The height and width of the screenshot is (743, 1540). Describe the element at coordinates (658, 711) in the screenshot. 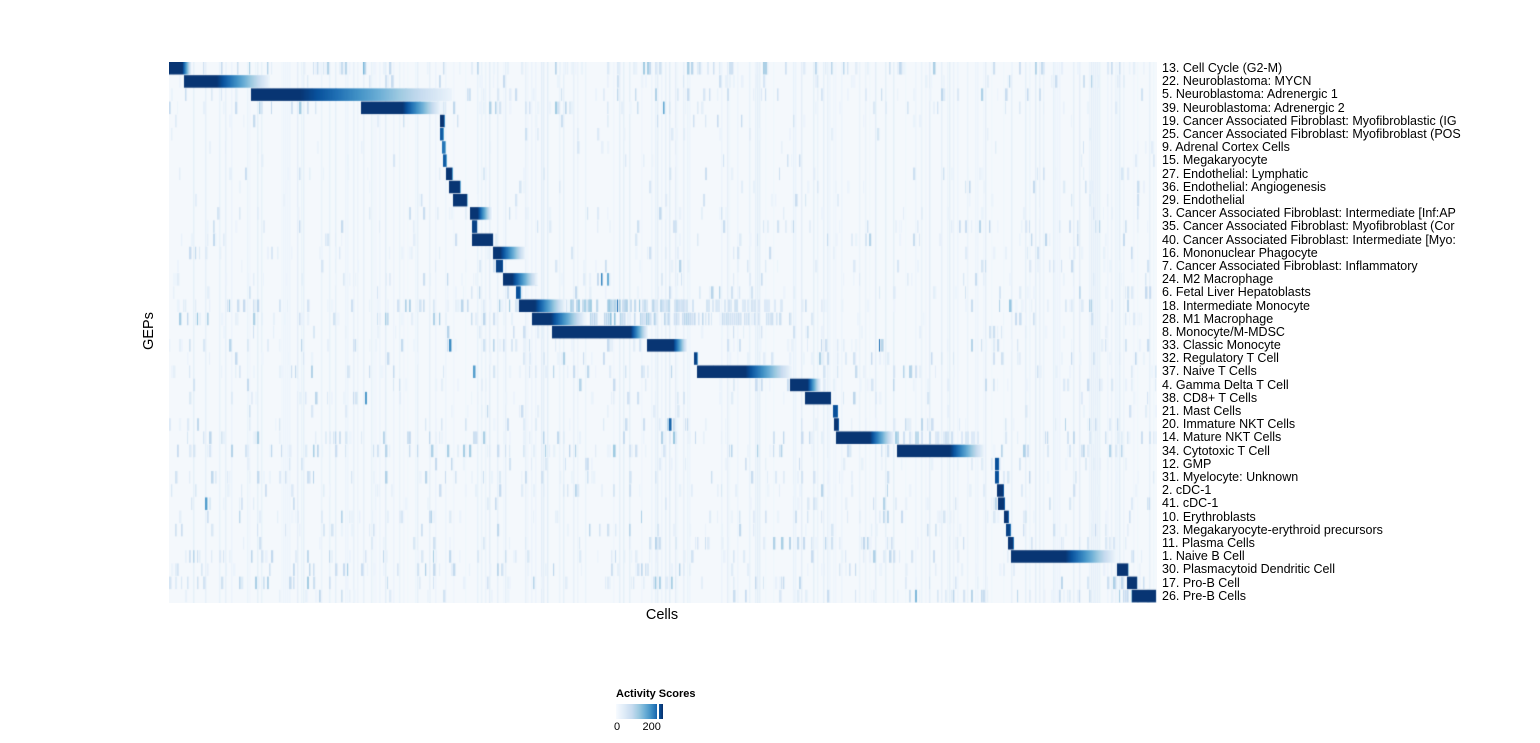

I see `legend-tick-mark` at that location.